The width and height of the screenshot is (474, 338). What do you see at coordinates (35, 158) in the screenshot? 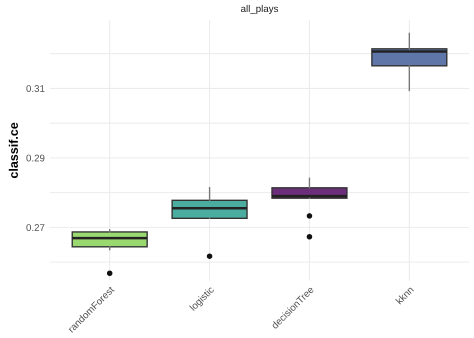
I see `y-tick-label: 0.29` at bounding box center [35, 158].